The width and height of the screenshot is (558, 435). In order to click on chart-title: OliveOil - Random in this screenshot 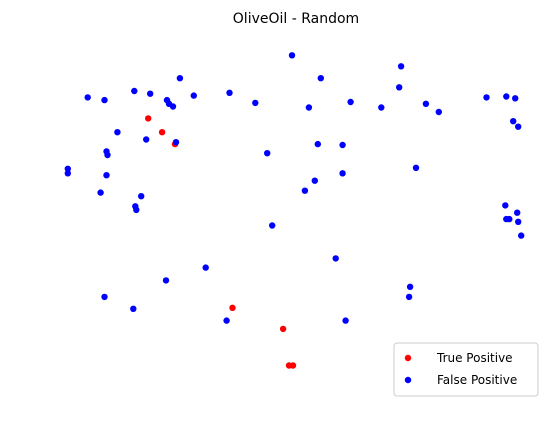, I will do `click(296, 19)`.